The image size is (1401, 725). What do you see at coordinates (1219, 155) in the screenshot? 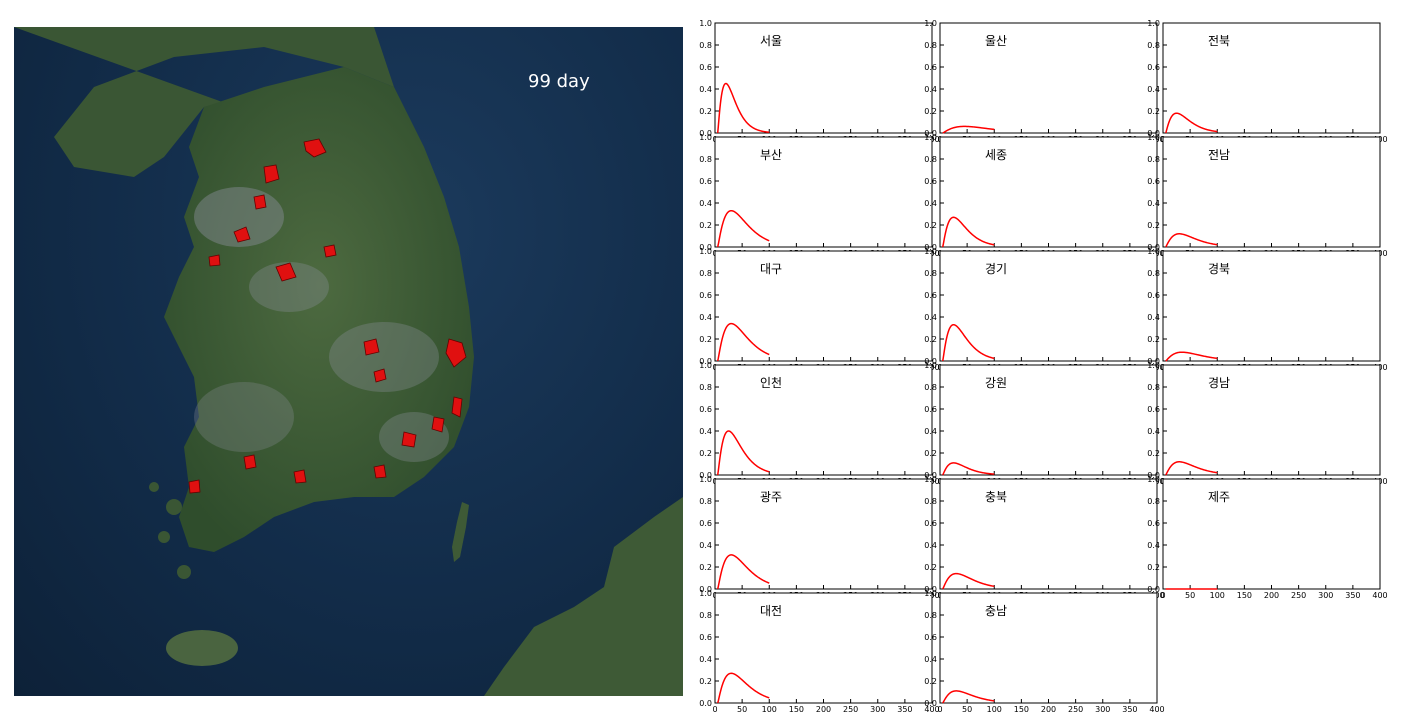
I see `panel-label: 전남` at bounding box center [1219, 155].